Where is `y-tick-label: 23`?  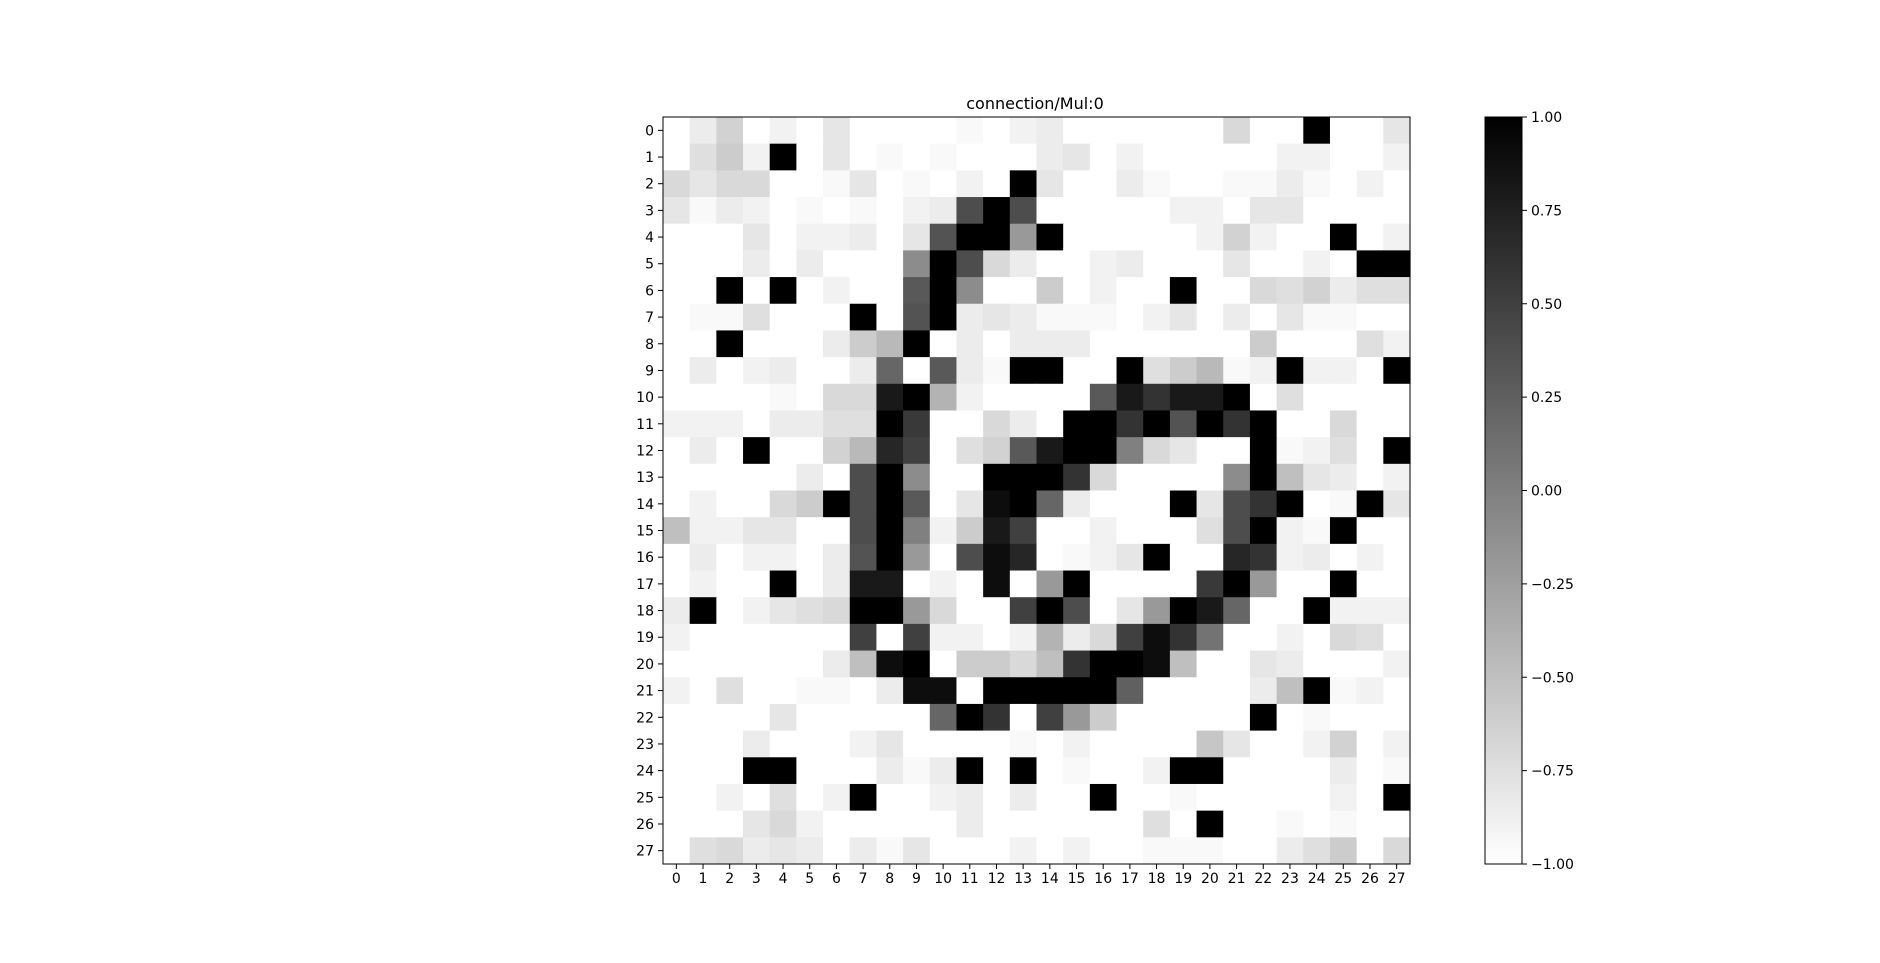
y-tick-label: 23 is located at coordinates (645, 745).